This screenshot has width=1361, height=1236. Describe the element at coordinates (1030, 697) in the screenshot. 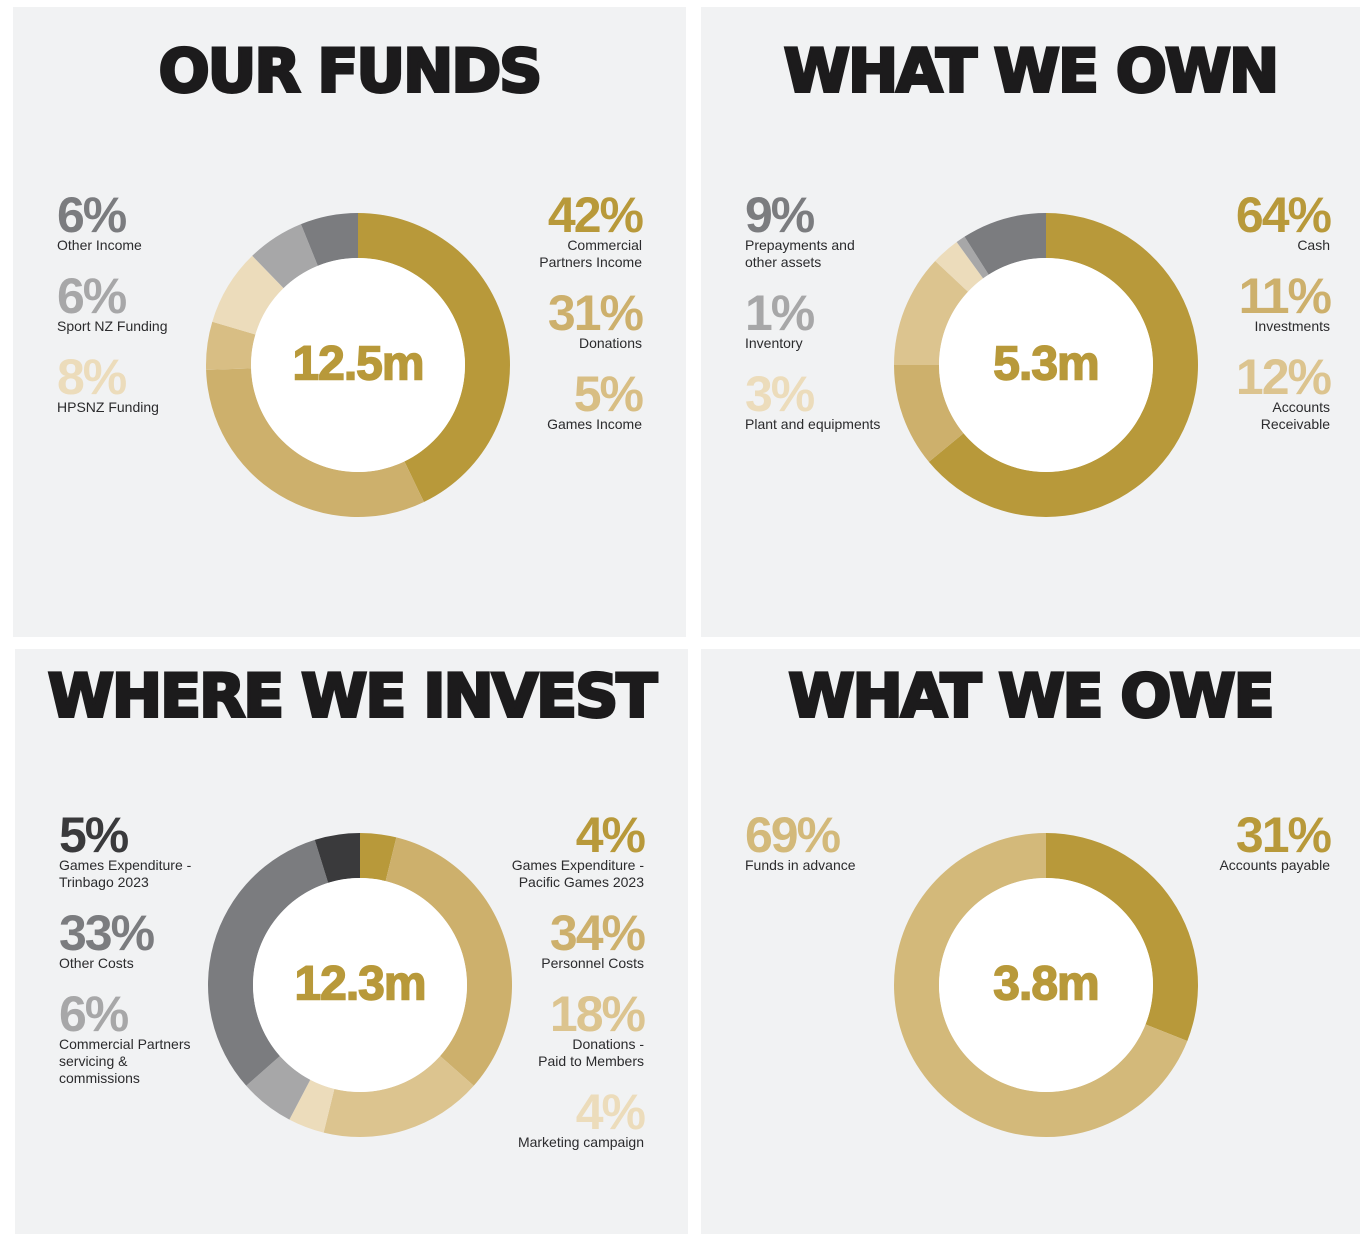

I see `chart-title: WHAT WE OWE` at that location.